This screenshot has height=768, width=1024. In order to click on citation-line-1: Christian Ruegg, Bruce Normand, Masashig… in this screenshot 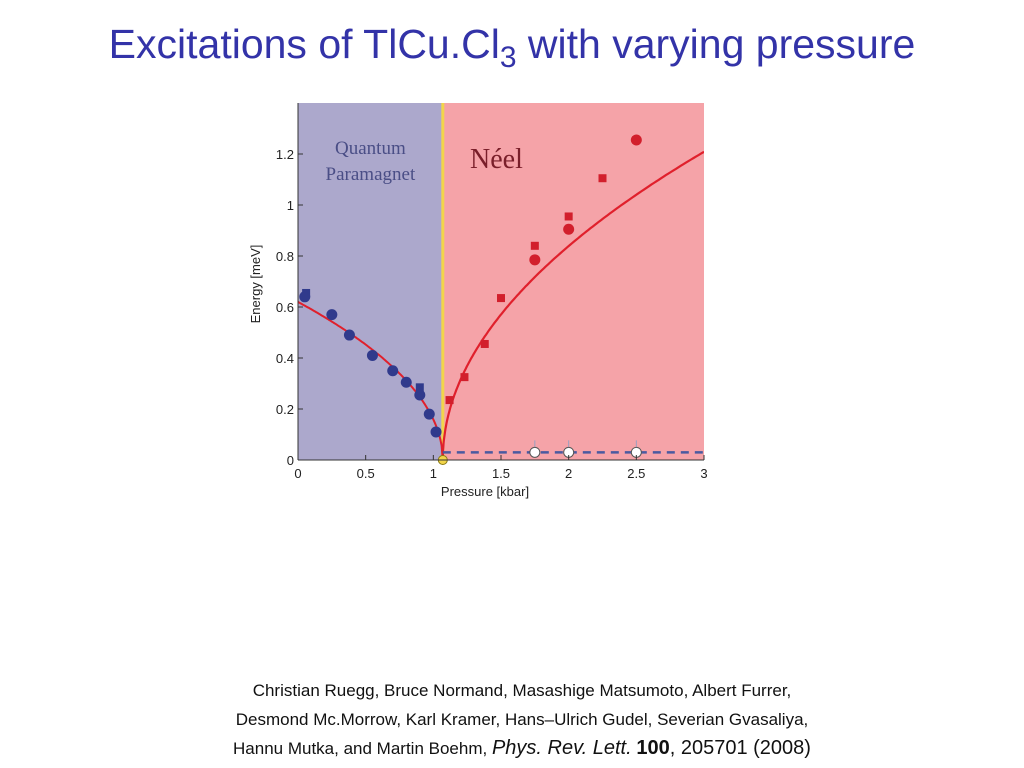, I will do `click(522, 690)`.